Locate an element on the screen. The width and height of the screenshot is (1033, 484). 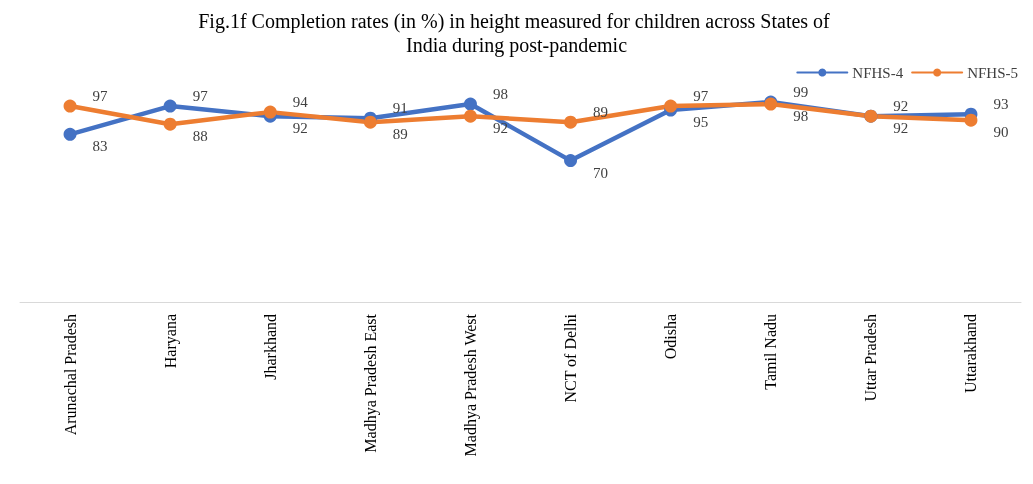
data-label: 70 is located at coordinates (601, 172).